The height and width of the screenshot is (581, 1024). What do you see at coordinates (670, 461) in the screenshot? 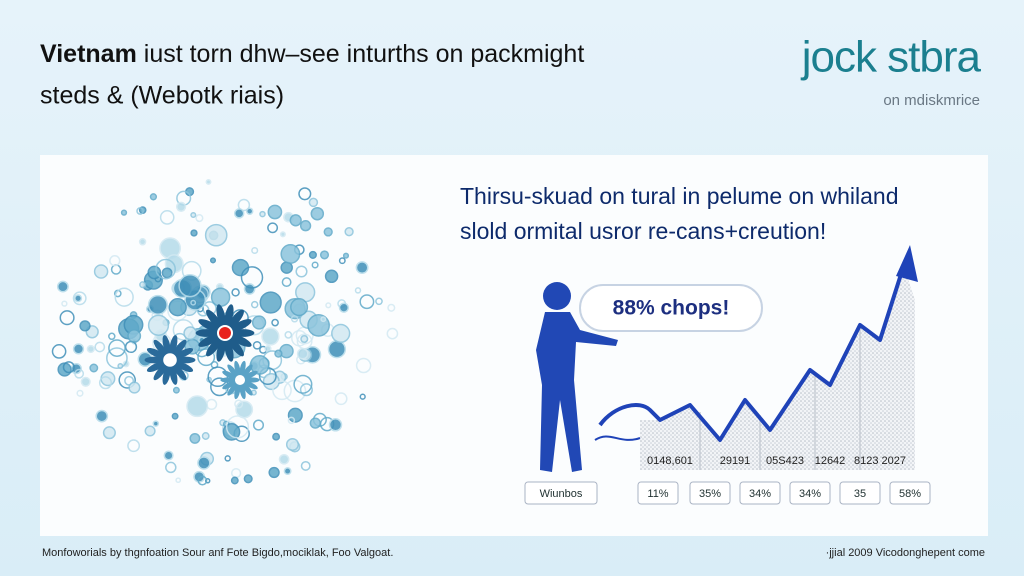
I see `figure-label: 0148,601` at bounding box center [670, 461].